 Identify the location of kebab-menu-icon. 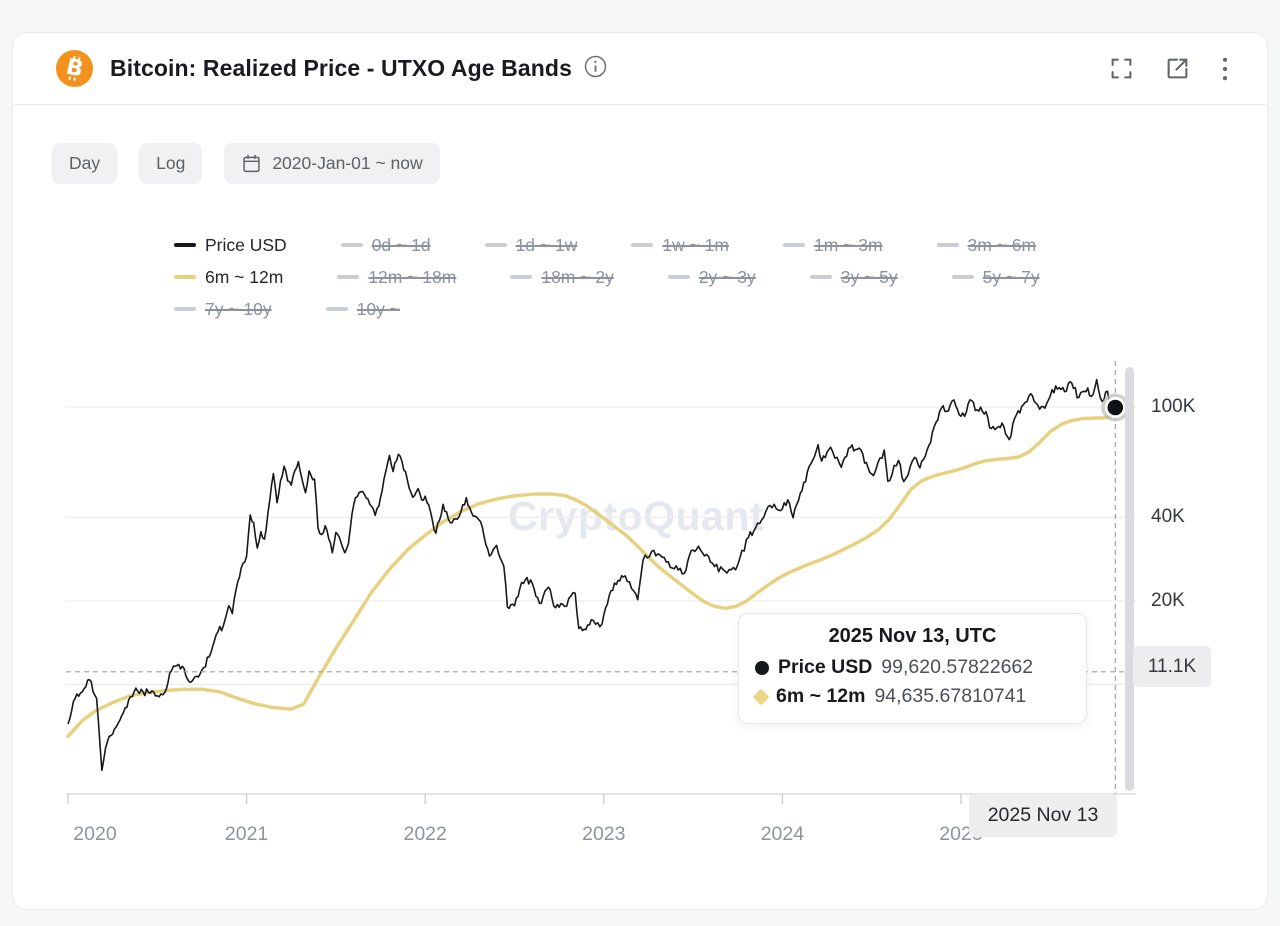
(1225, 68).